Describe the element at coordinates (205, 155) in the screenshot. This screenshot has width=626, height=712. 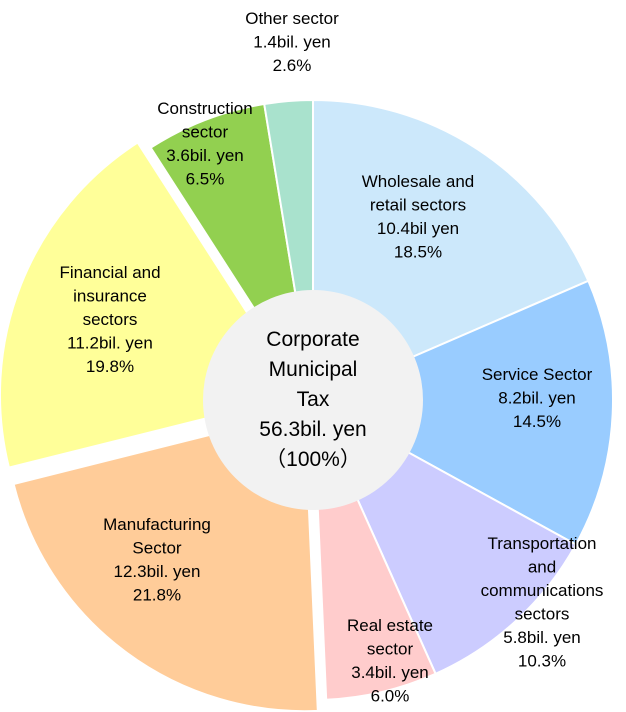
I see `label-line: 3.6bil. yen` at that location.